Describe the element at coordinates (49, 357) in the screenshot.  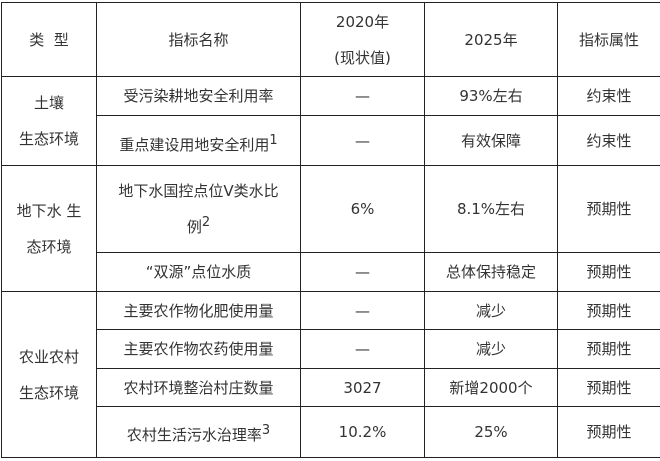
I see `category-label: 农业农村` at that location.